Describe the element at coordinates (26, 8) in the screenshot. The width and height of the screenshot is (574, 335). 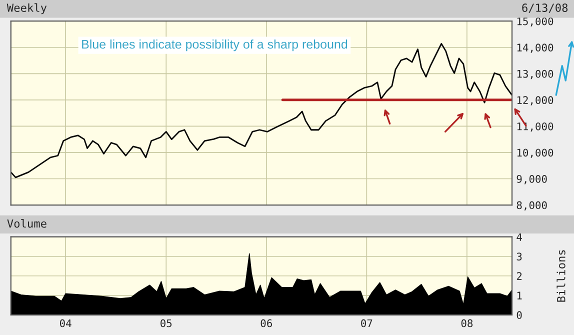
I see `chart-title: Weekly` at that location.